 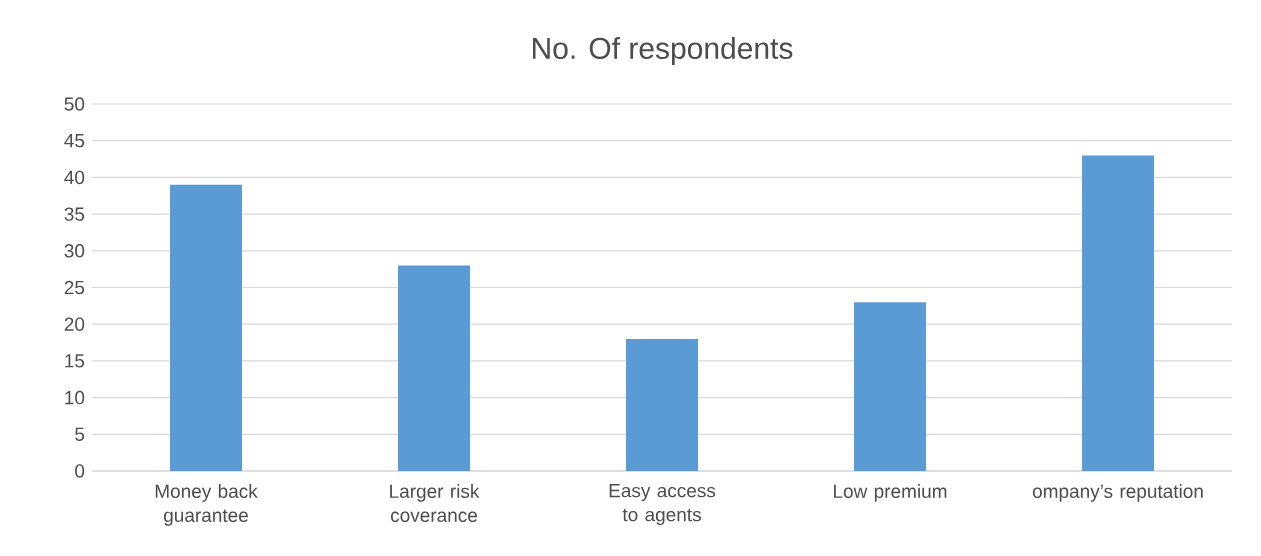 What do you see at coordinates (74, 287) in the screenshot?
I see `y-tick-label: 25` at bounding box center [74, 287].